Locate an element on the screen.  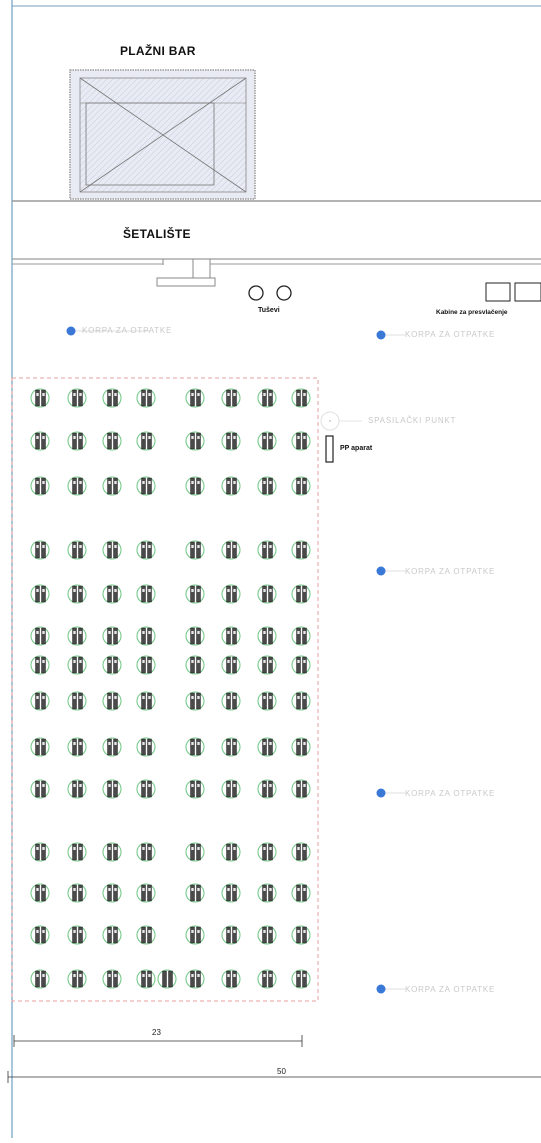
showers is located at coordinates (270, 293).